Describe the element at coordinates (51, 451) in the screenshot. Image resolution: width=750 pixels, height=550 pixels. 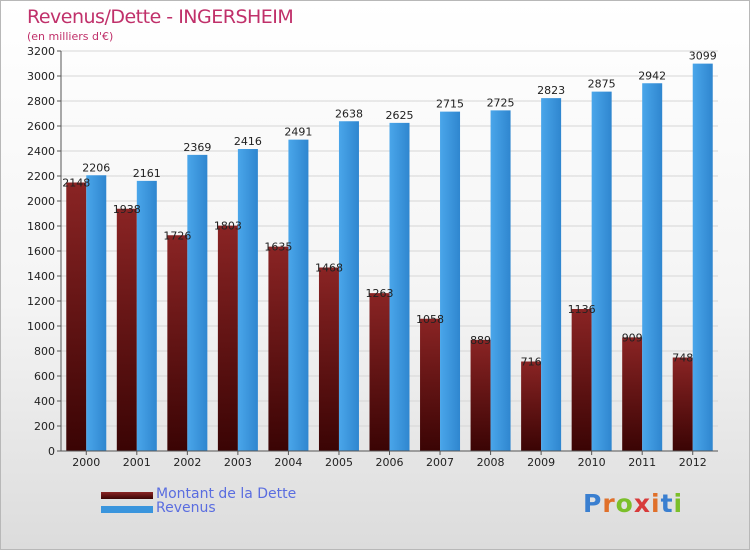
I see `y-tick-label: 0` at that location.